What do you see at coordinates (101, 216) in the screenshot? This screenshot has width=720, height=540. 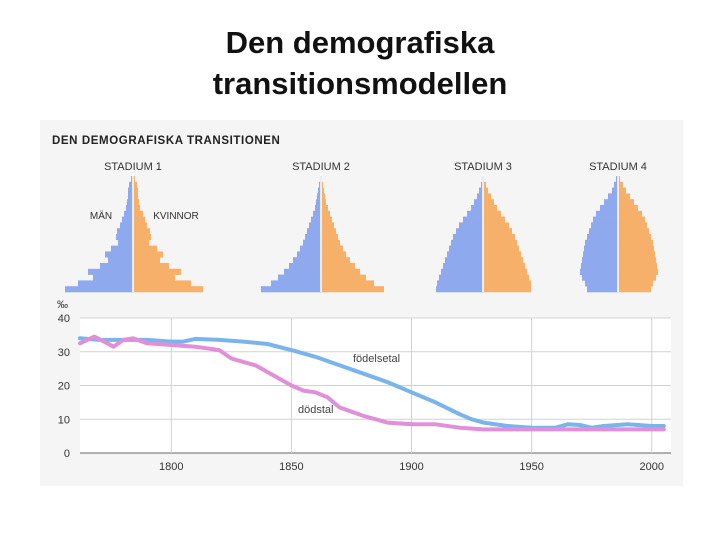 I see `legend-men-label: MÄN` at bounding box center [101, 216].